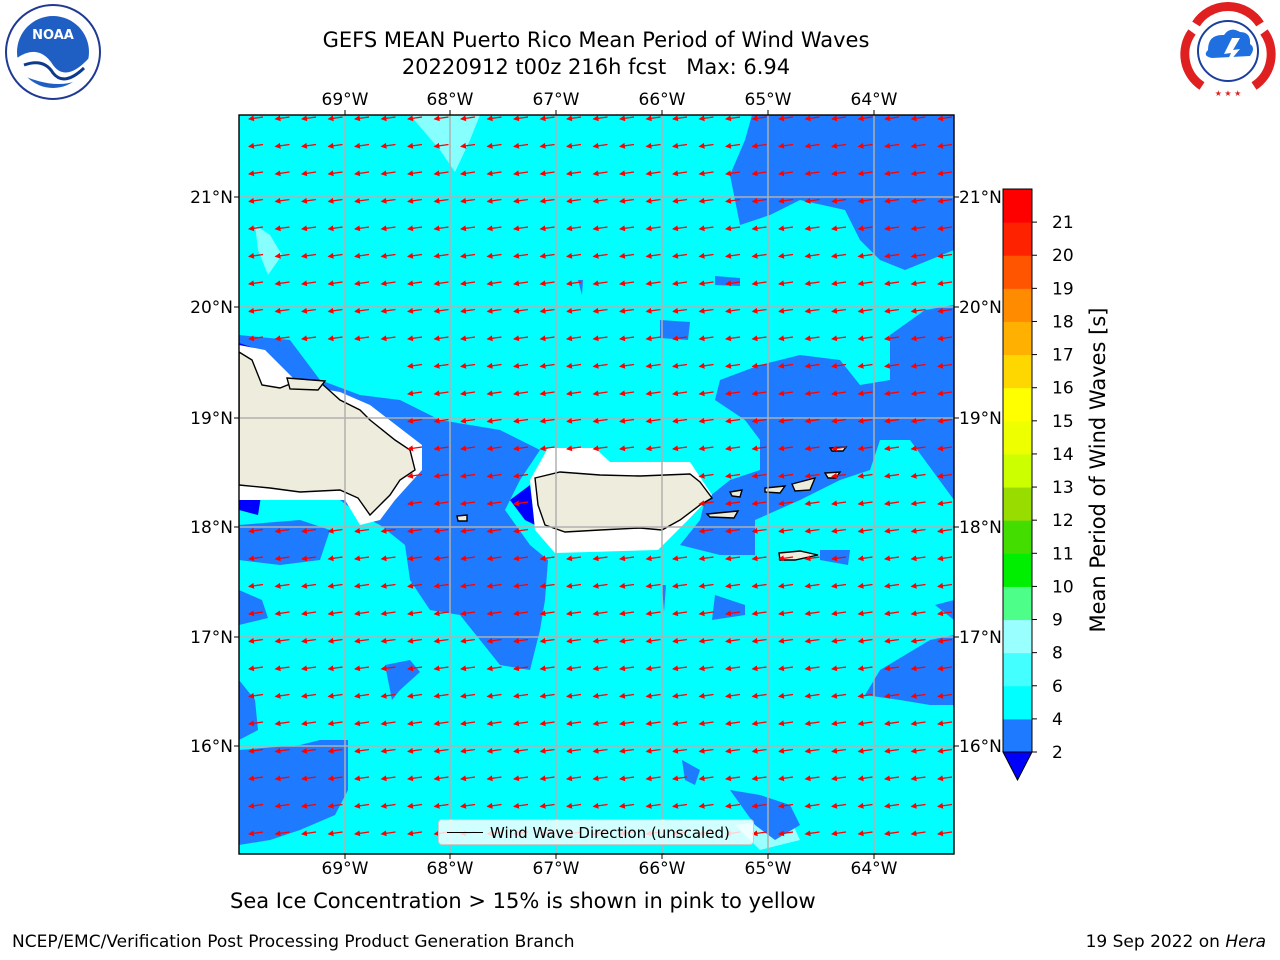 Image resolution: width=1280 pixels, height=960 pixels. I want to click on lon-label-bottom-67w: 67°W, so click(556, 869).